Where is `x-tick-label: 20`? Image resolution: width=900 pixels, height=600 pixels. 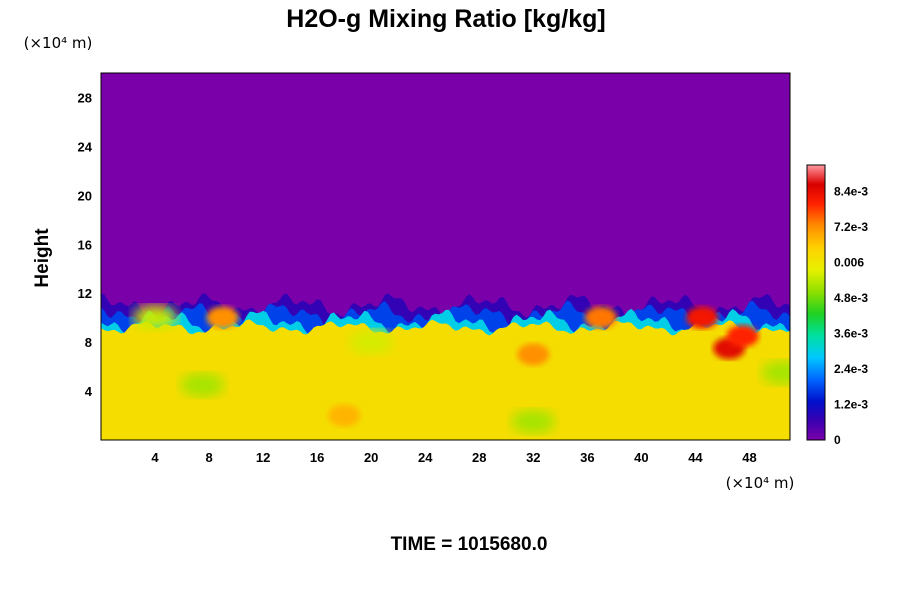
x-tick-label: 20 is located at coordinates (371, 457).